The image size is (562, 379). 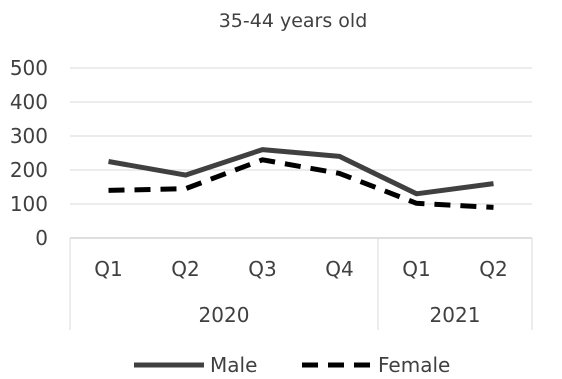 I want to click on series-lines, so click(x=301, y=178).